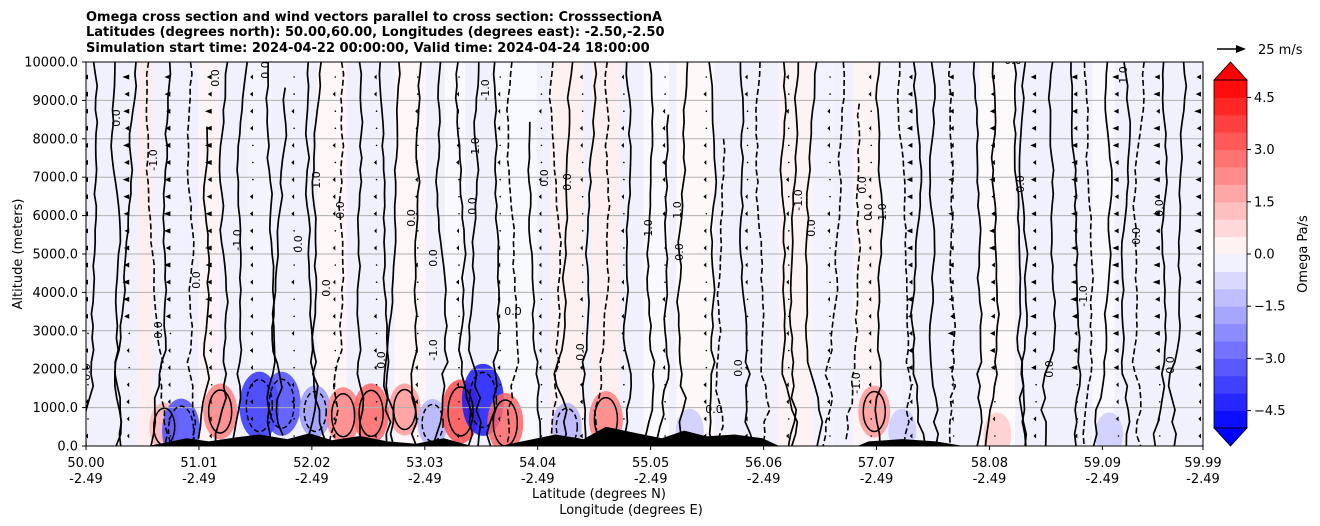  I want to click on x-tick-label-lat: 53.03, so click(424, 463).